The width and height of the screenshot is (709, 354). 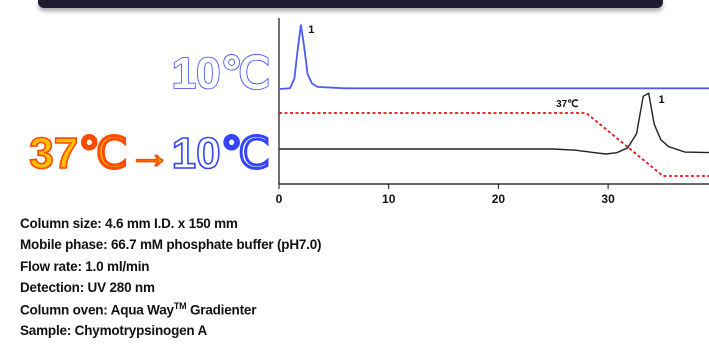 I want to click on condition-sample: Sample: Chymotrypsinogen A, so click(x=113, y=330).